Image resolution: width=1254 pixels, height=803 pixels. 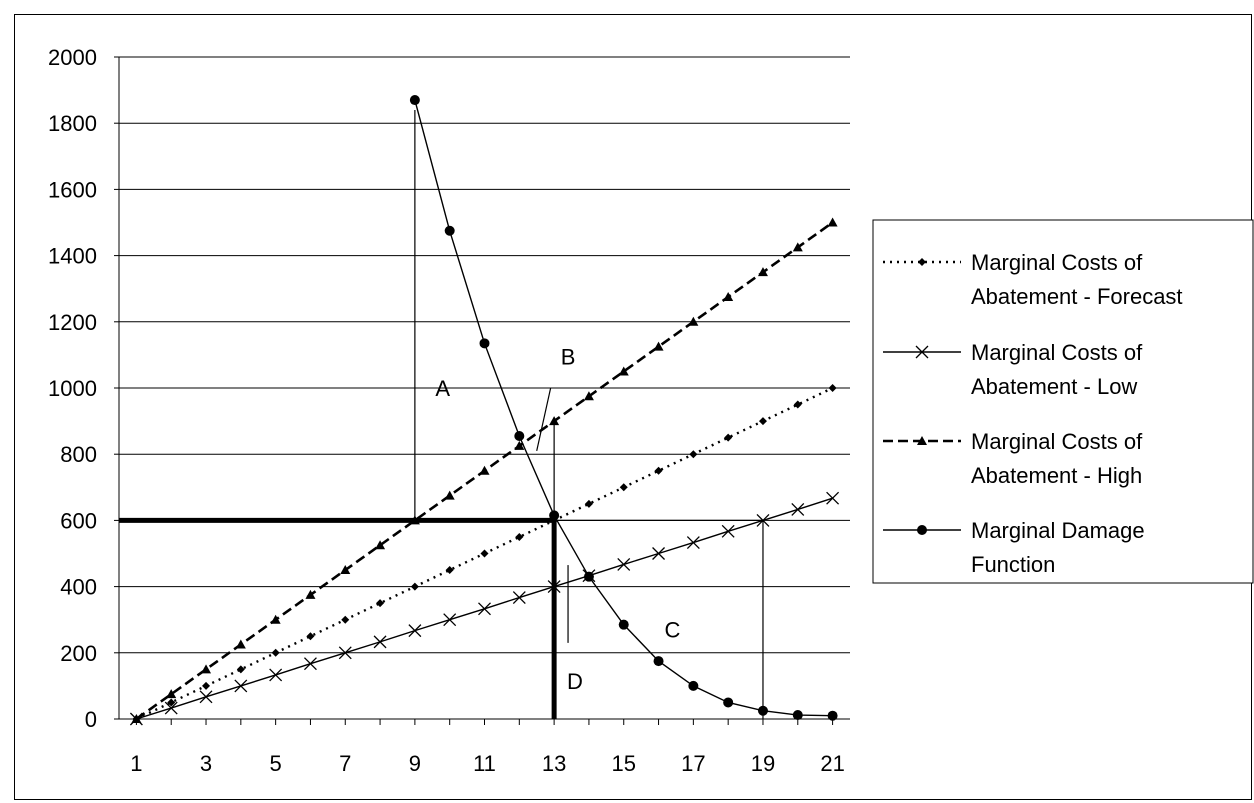 I want to click on x-tick-label: 19, so click(x=763, y=763).